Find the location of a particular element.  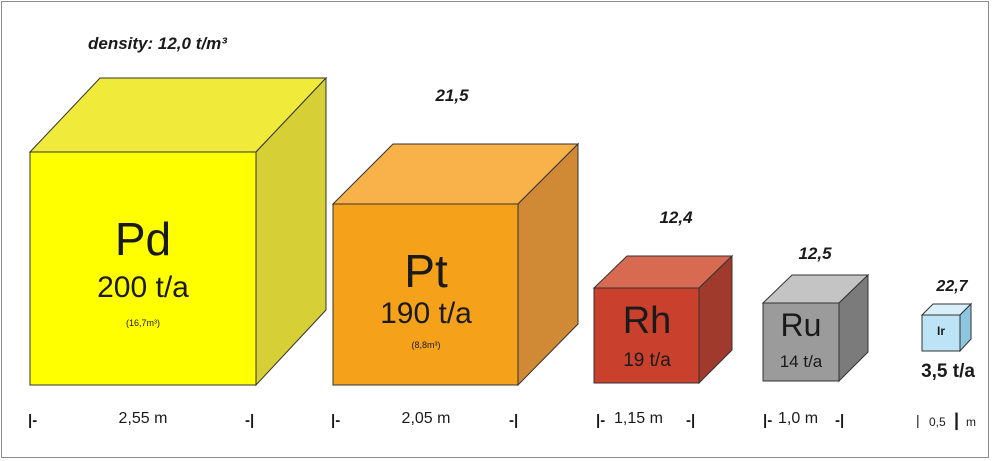

cube-pt-front is located at coordinates (425, 294).